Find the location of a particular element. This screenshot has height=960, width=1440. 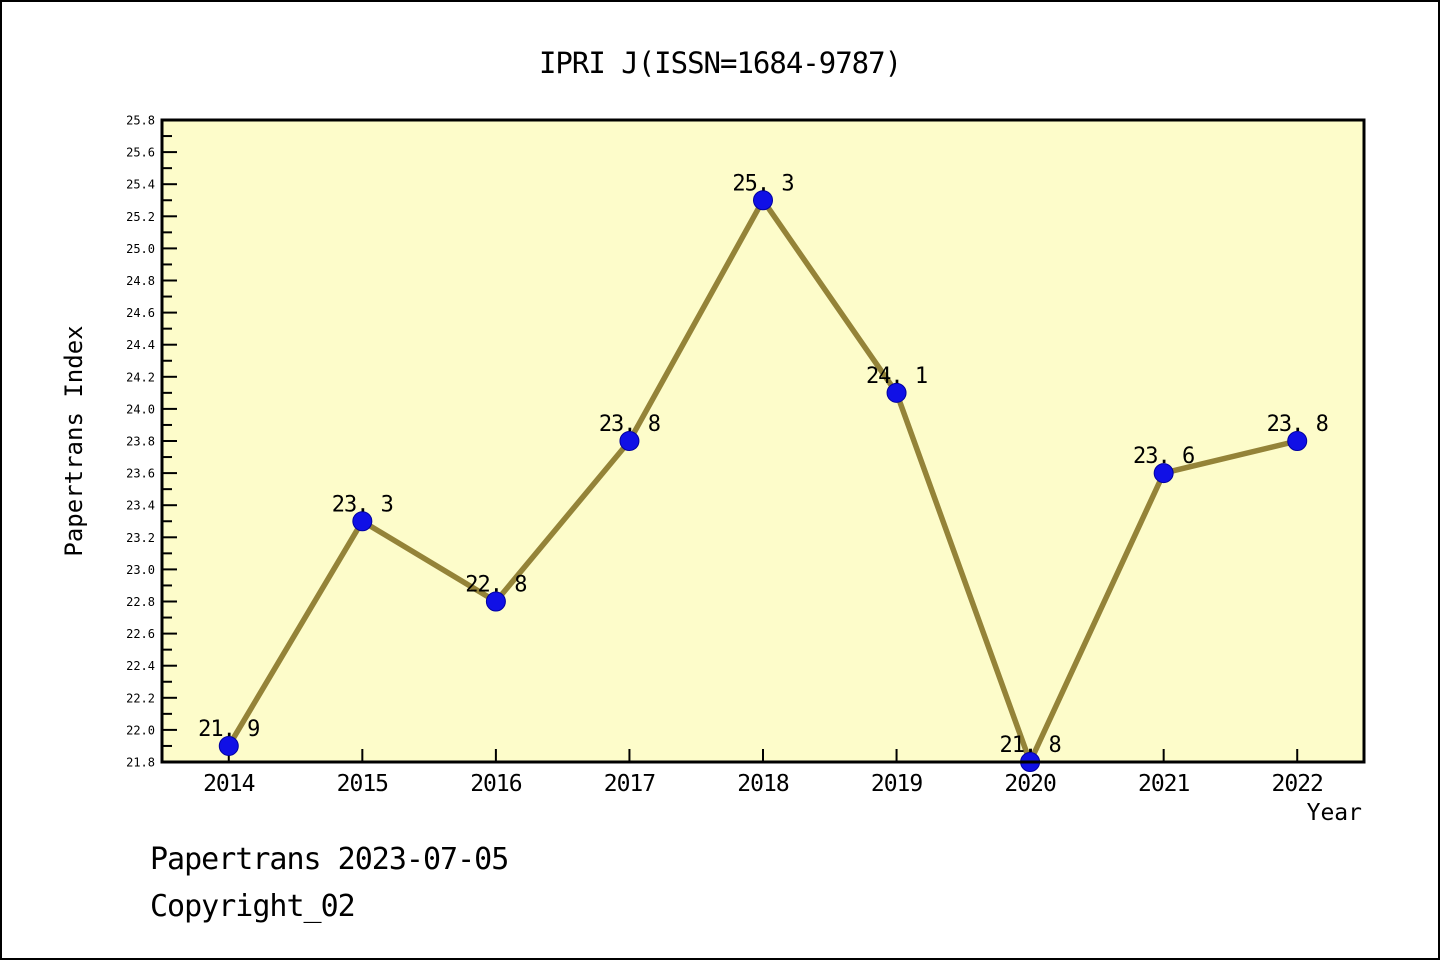

x-tick-label: 2018 is located at coordinates (763, 784).